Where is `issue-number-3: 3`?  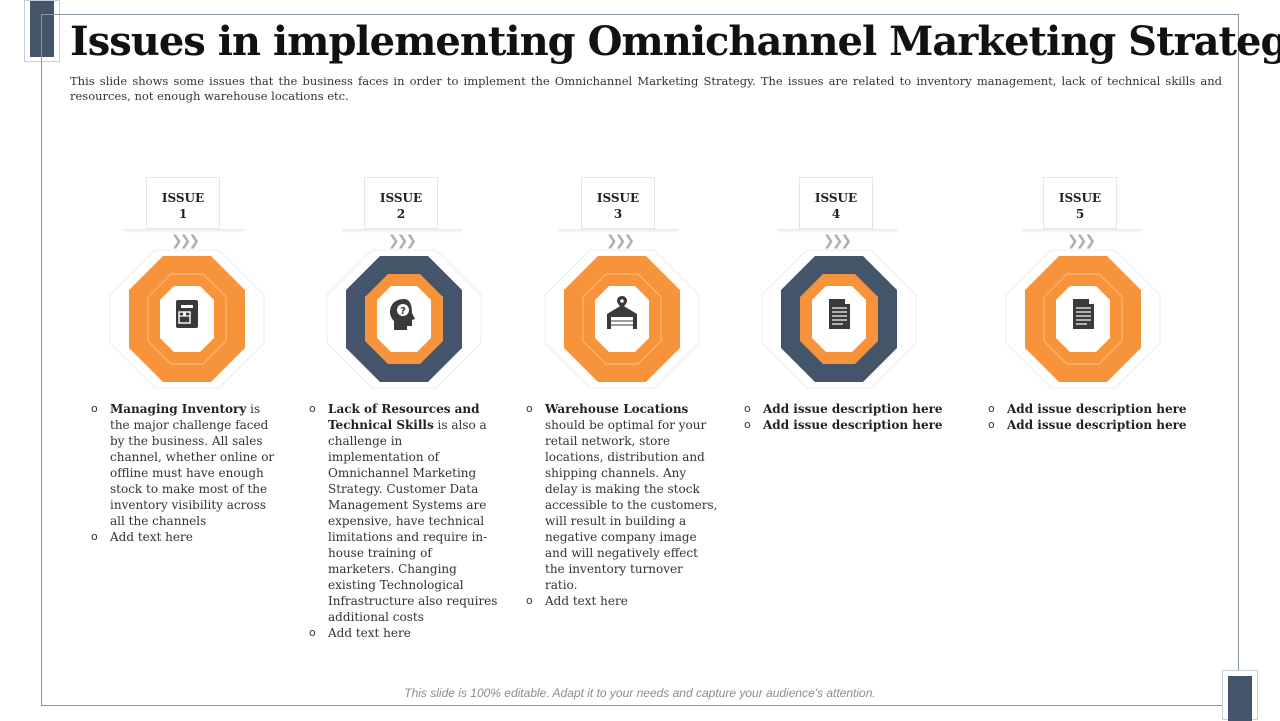 issue-number-3: 3 is located at coordinates (618, 214).